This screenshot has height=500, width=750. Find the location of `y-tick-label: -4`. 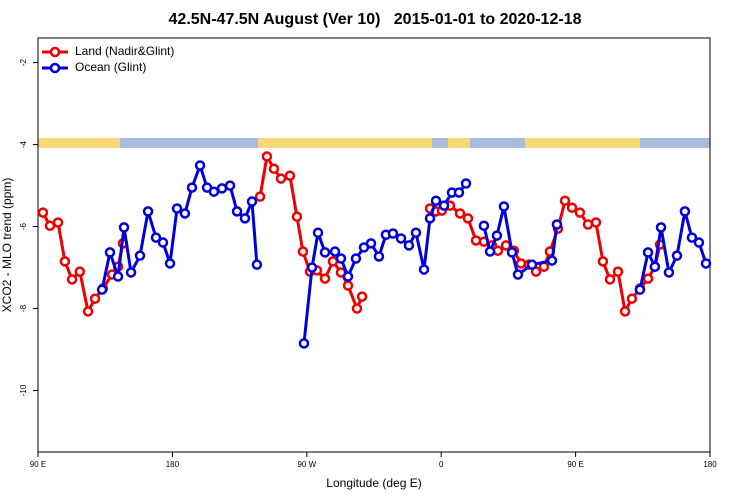

y-tick-label: -4 is located at coordinates (23, 144).